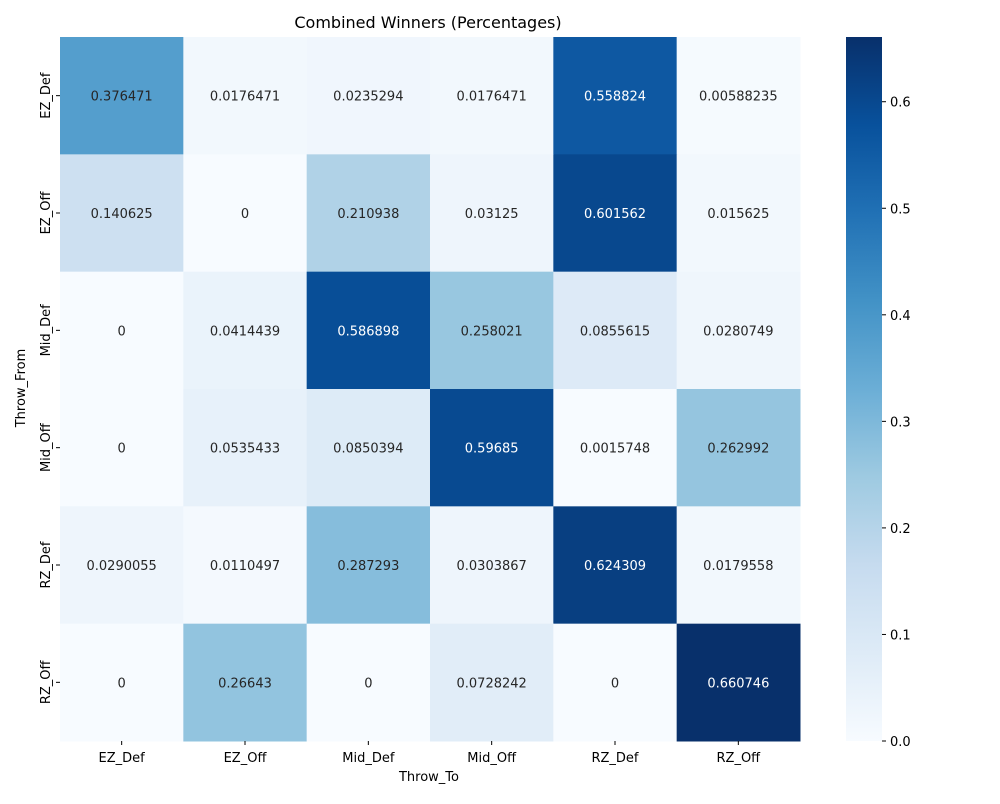 Image resolution: width=1000 pixels, height=804 pixels. Describe the element at coordinates (46, 95) in the screenshot. I see `y-tick-label: EZ_Def` at that location.